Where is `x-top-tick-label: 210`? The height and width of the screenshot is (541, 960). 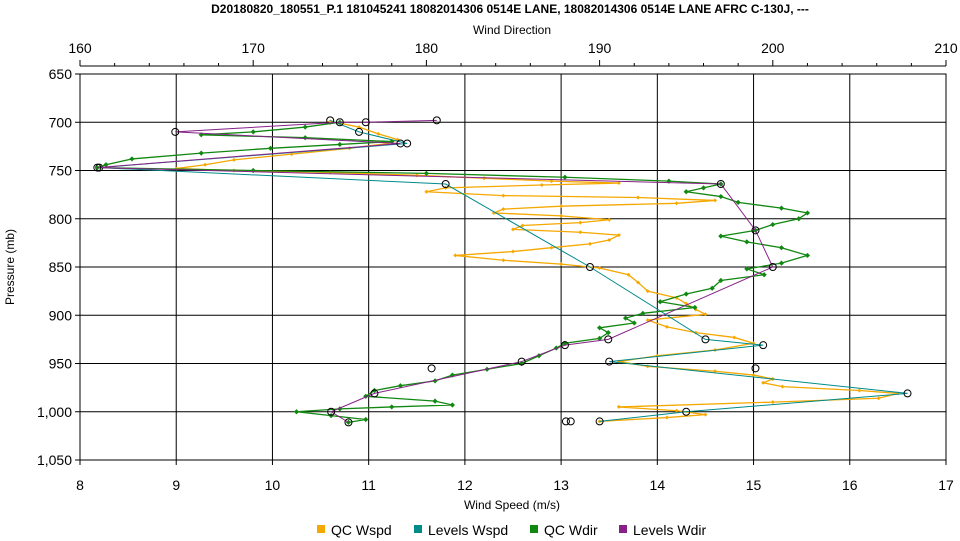 x-top-tick-label: 210 is located at coordinates (946, 48).